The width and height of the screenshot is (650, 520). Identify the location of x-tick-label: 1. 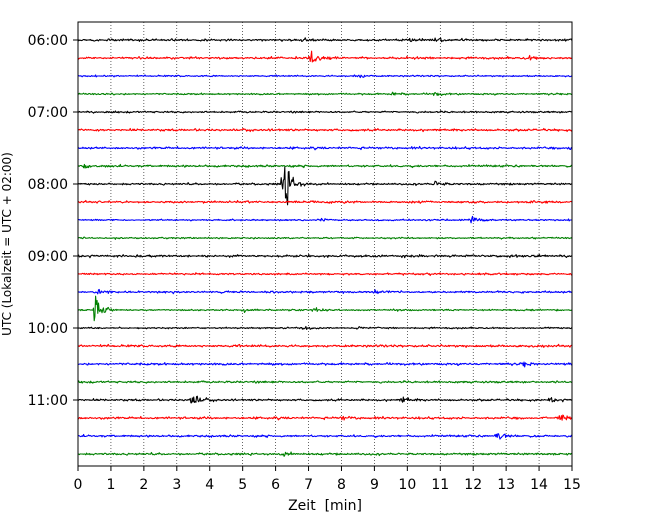
(110, 485).